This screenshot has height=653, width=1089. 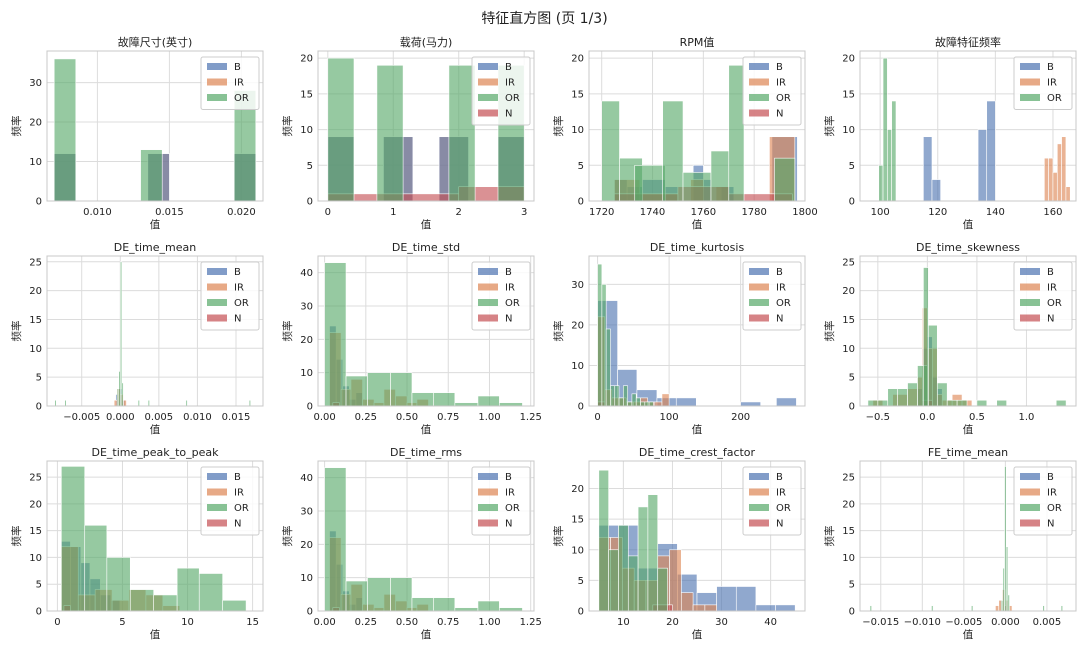 I want to click on x-tick-label: 0.020, so click(x=241, y=212).